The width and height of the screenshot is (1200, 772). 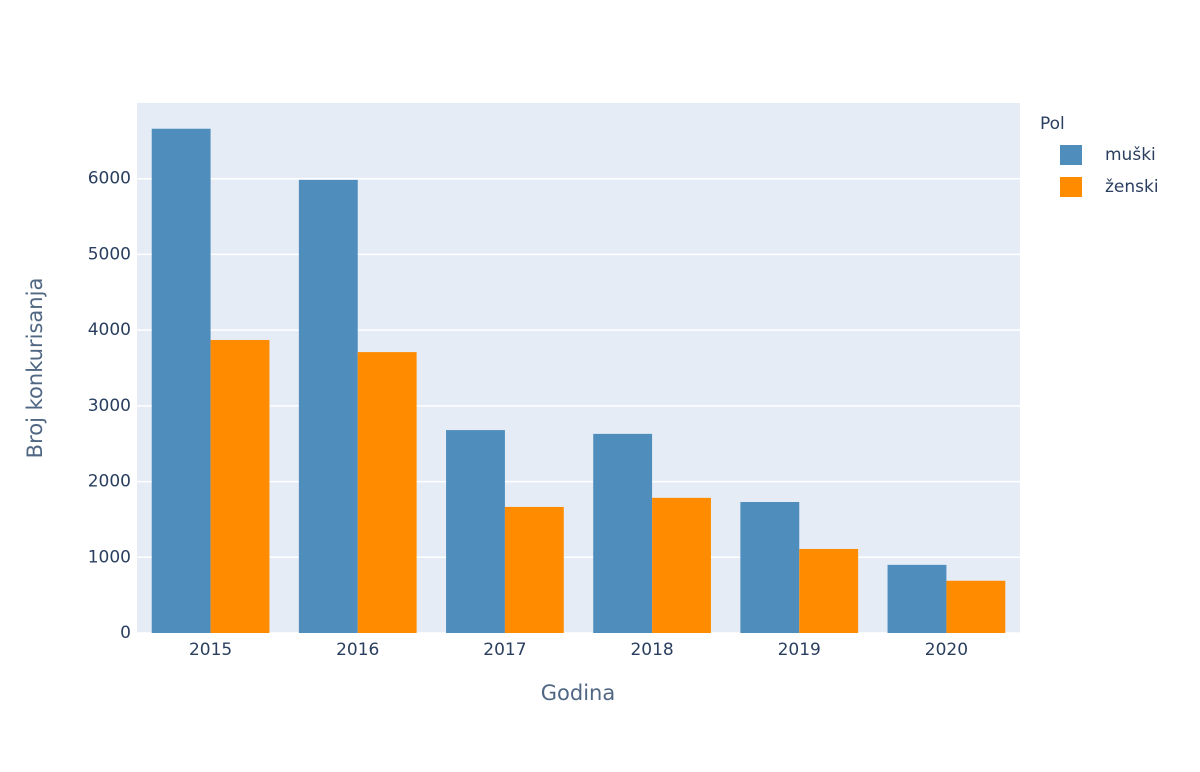 I want to click on x-tick-label: 2020, so click(x=946, y=650).